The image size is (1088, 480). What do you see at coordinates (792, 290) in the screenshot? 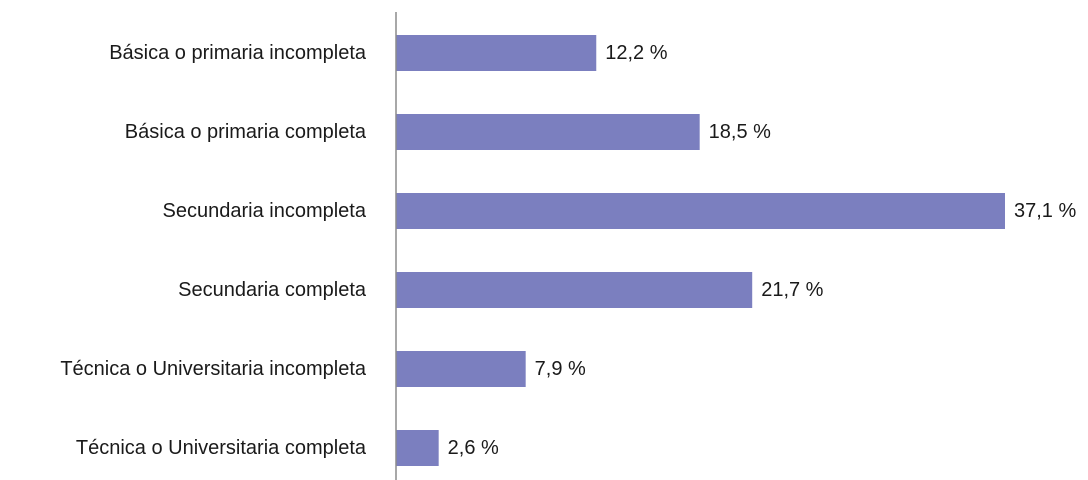
I see `value-label-3: 21,7 %` at bounding box center [792, 290].